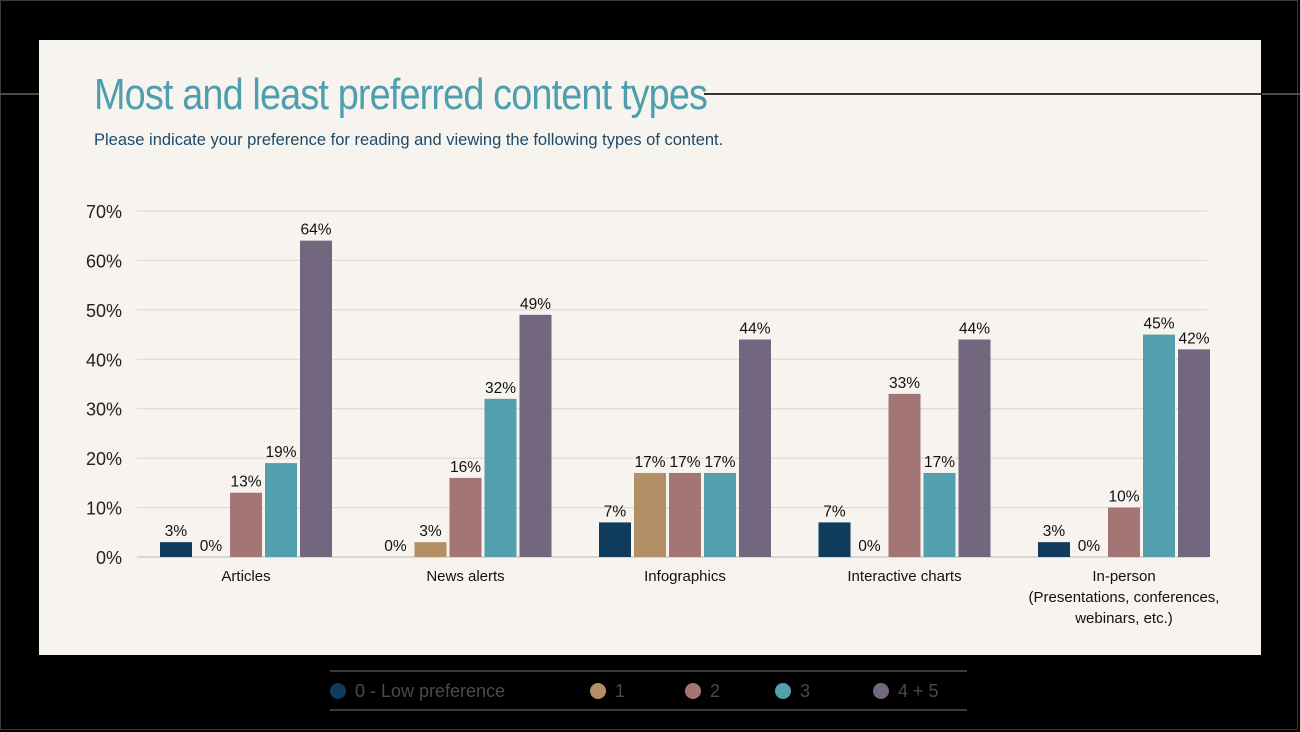  What do you see at coordinates (104, 360) in the screenshot?
I see `y-tick-label: 40%` at bounding box center [104, 360].